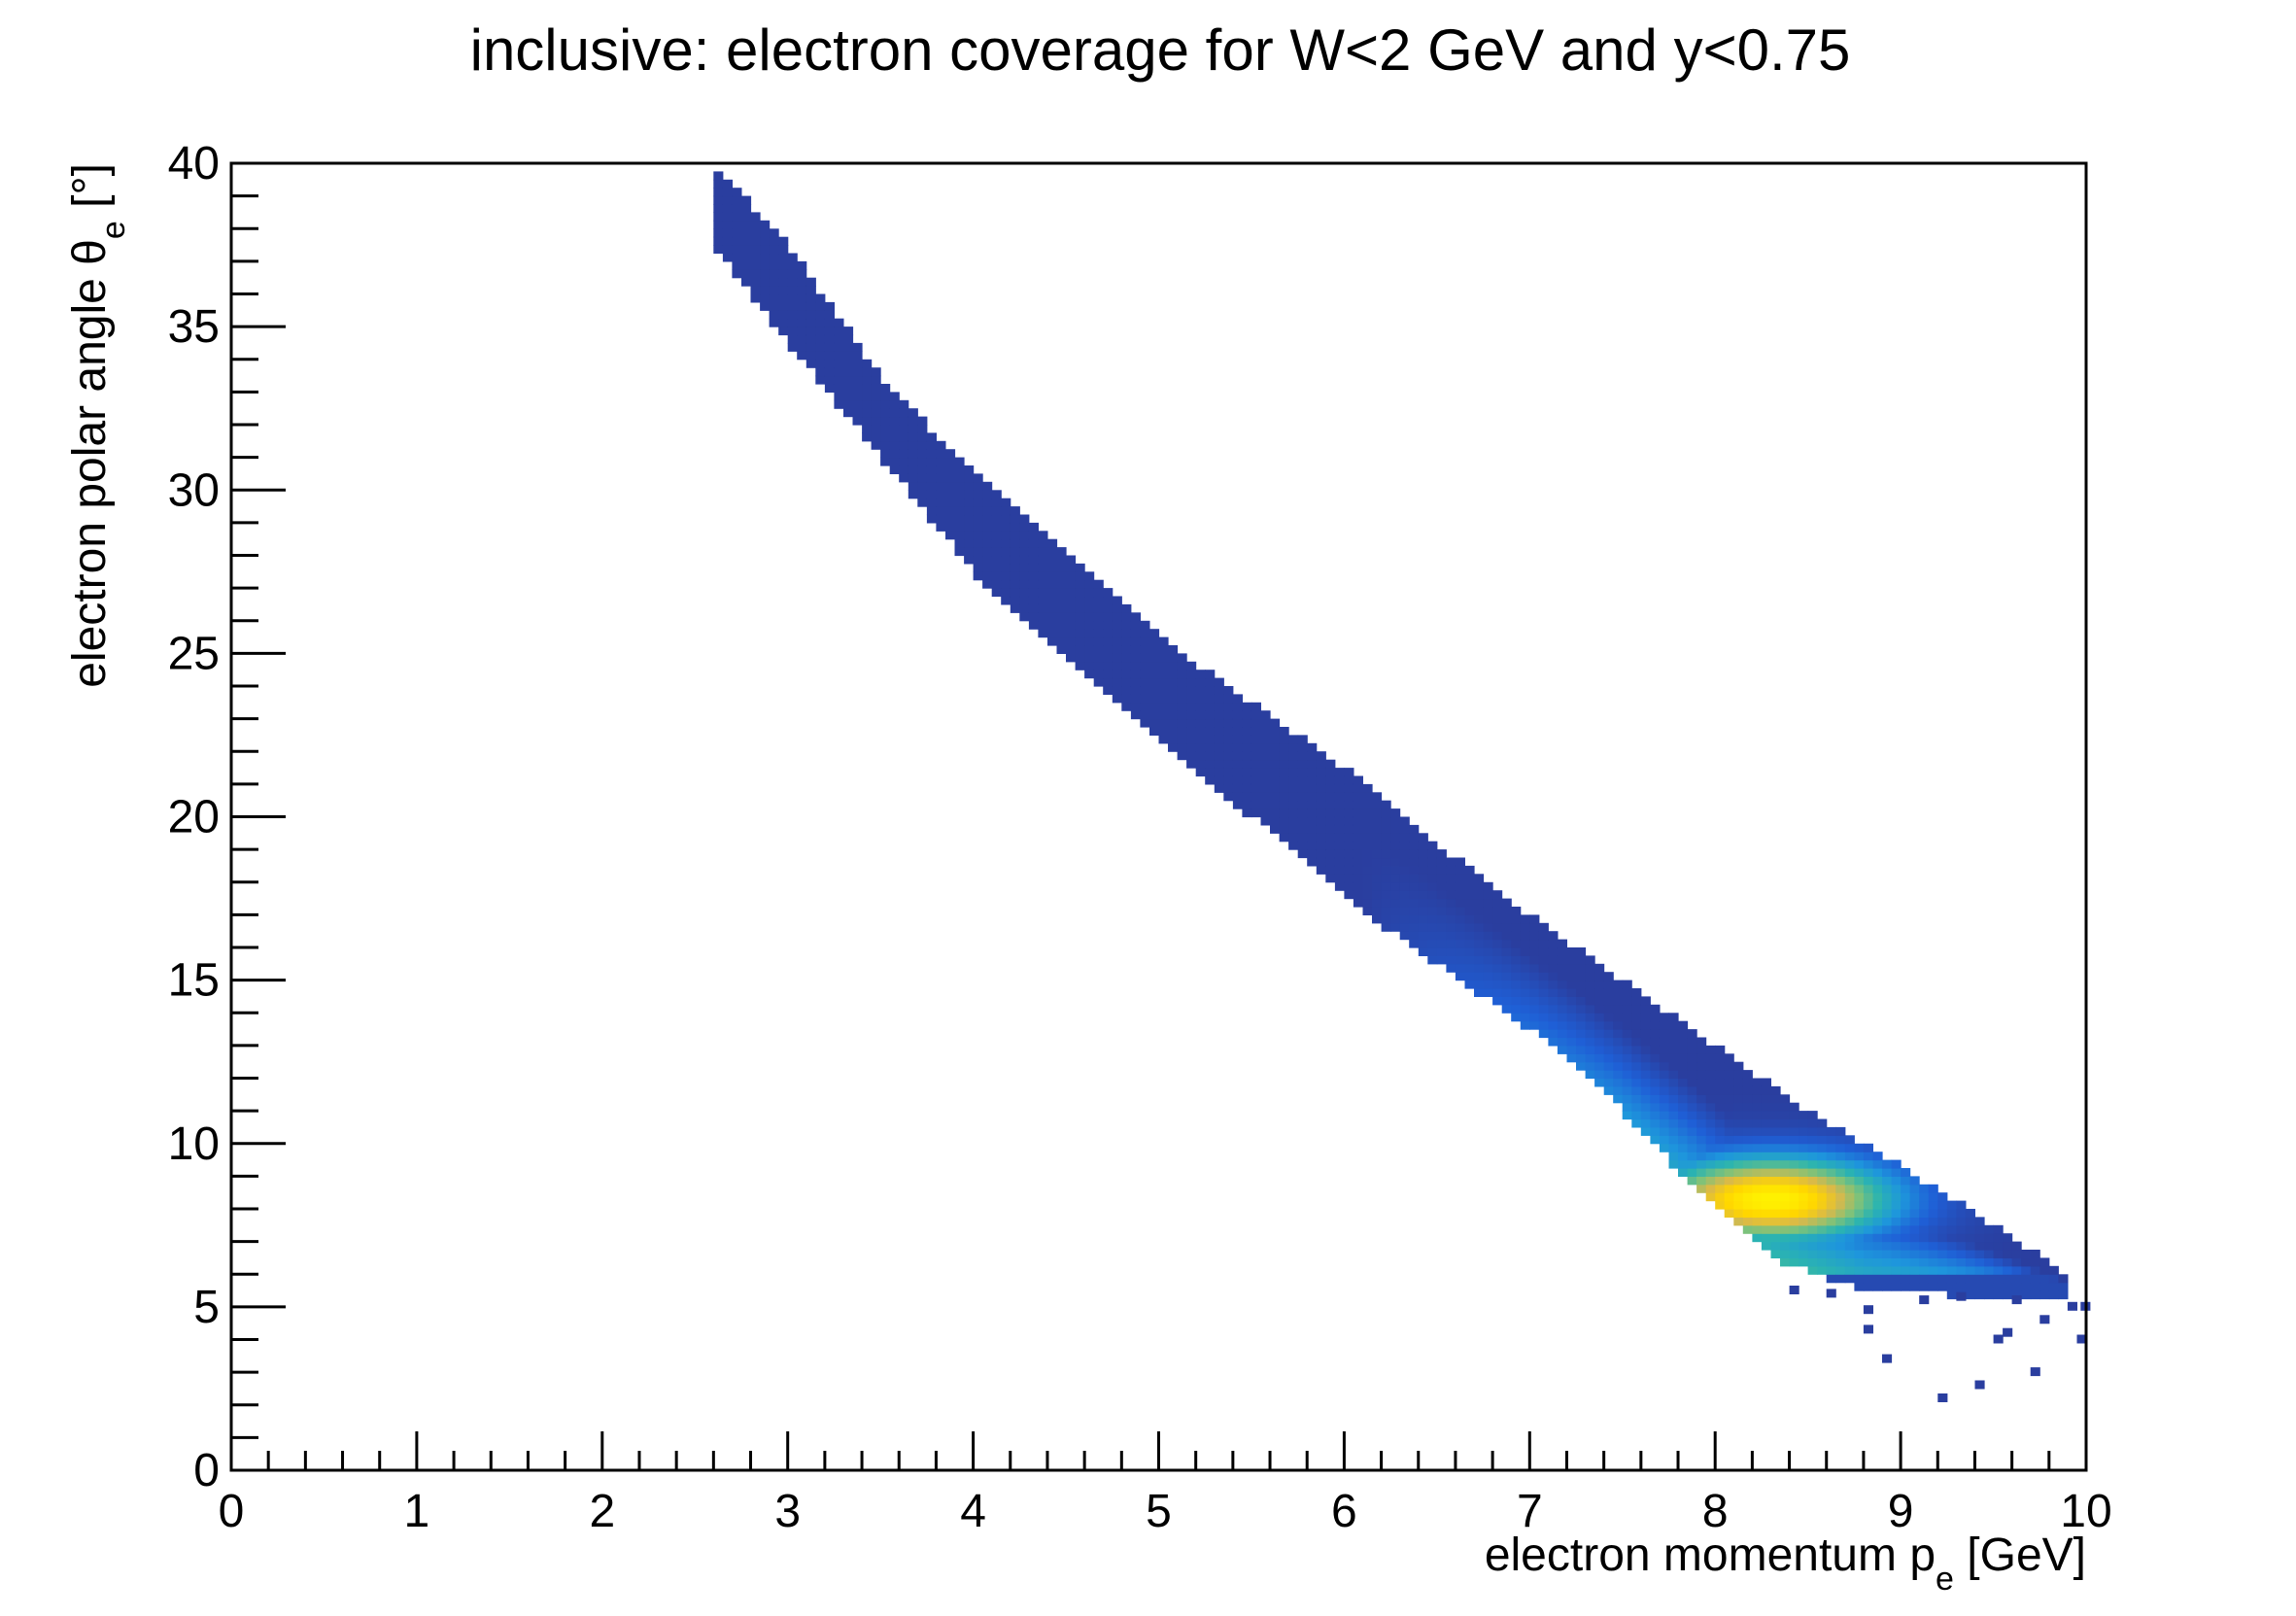 Image resolution: width=2296 pixels, height=1616 pixels. What do you see at coordinates (2072, 1306) in the screenshot?
I see `heatmap-bin-sparse` at bounding box center [2072, 1306].